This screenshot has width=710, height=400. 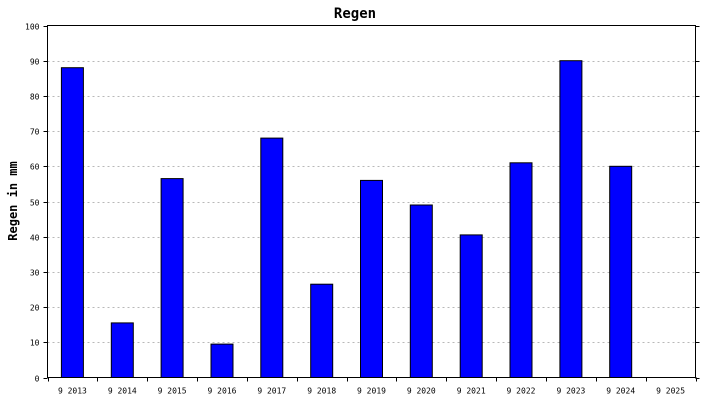 What do you see at coordinates (35, 308) in the screenshot?
I see `y-tick-label: 20` at bounding box center [35, 308].